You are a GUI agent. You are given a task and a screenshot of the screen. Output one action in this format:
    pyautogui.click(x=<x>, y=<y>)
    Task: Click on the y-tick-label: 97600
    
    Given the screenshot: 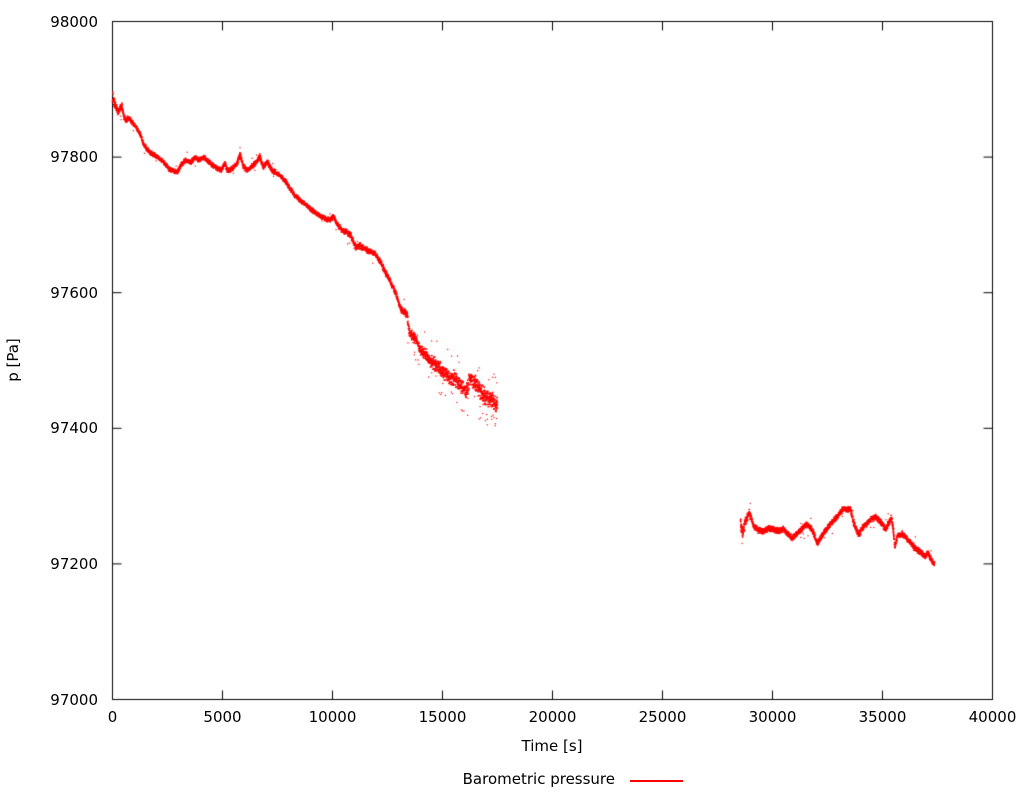 What is the action you would take?
    pyautogui.click(x=74, y=292)
    